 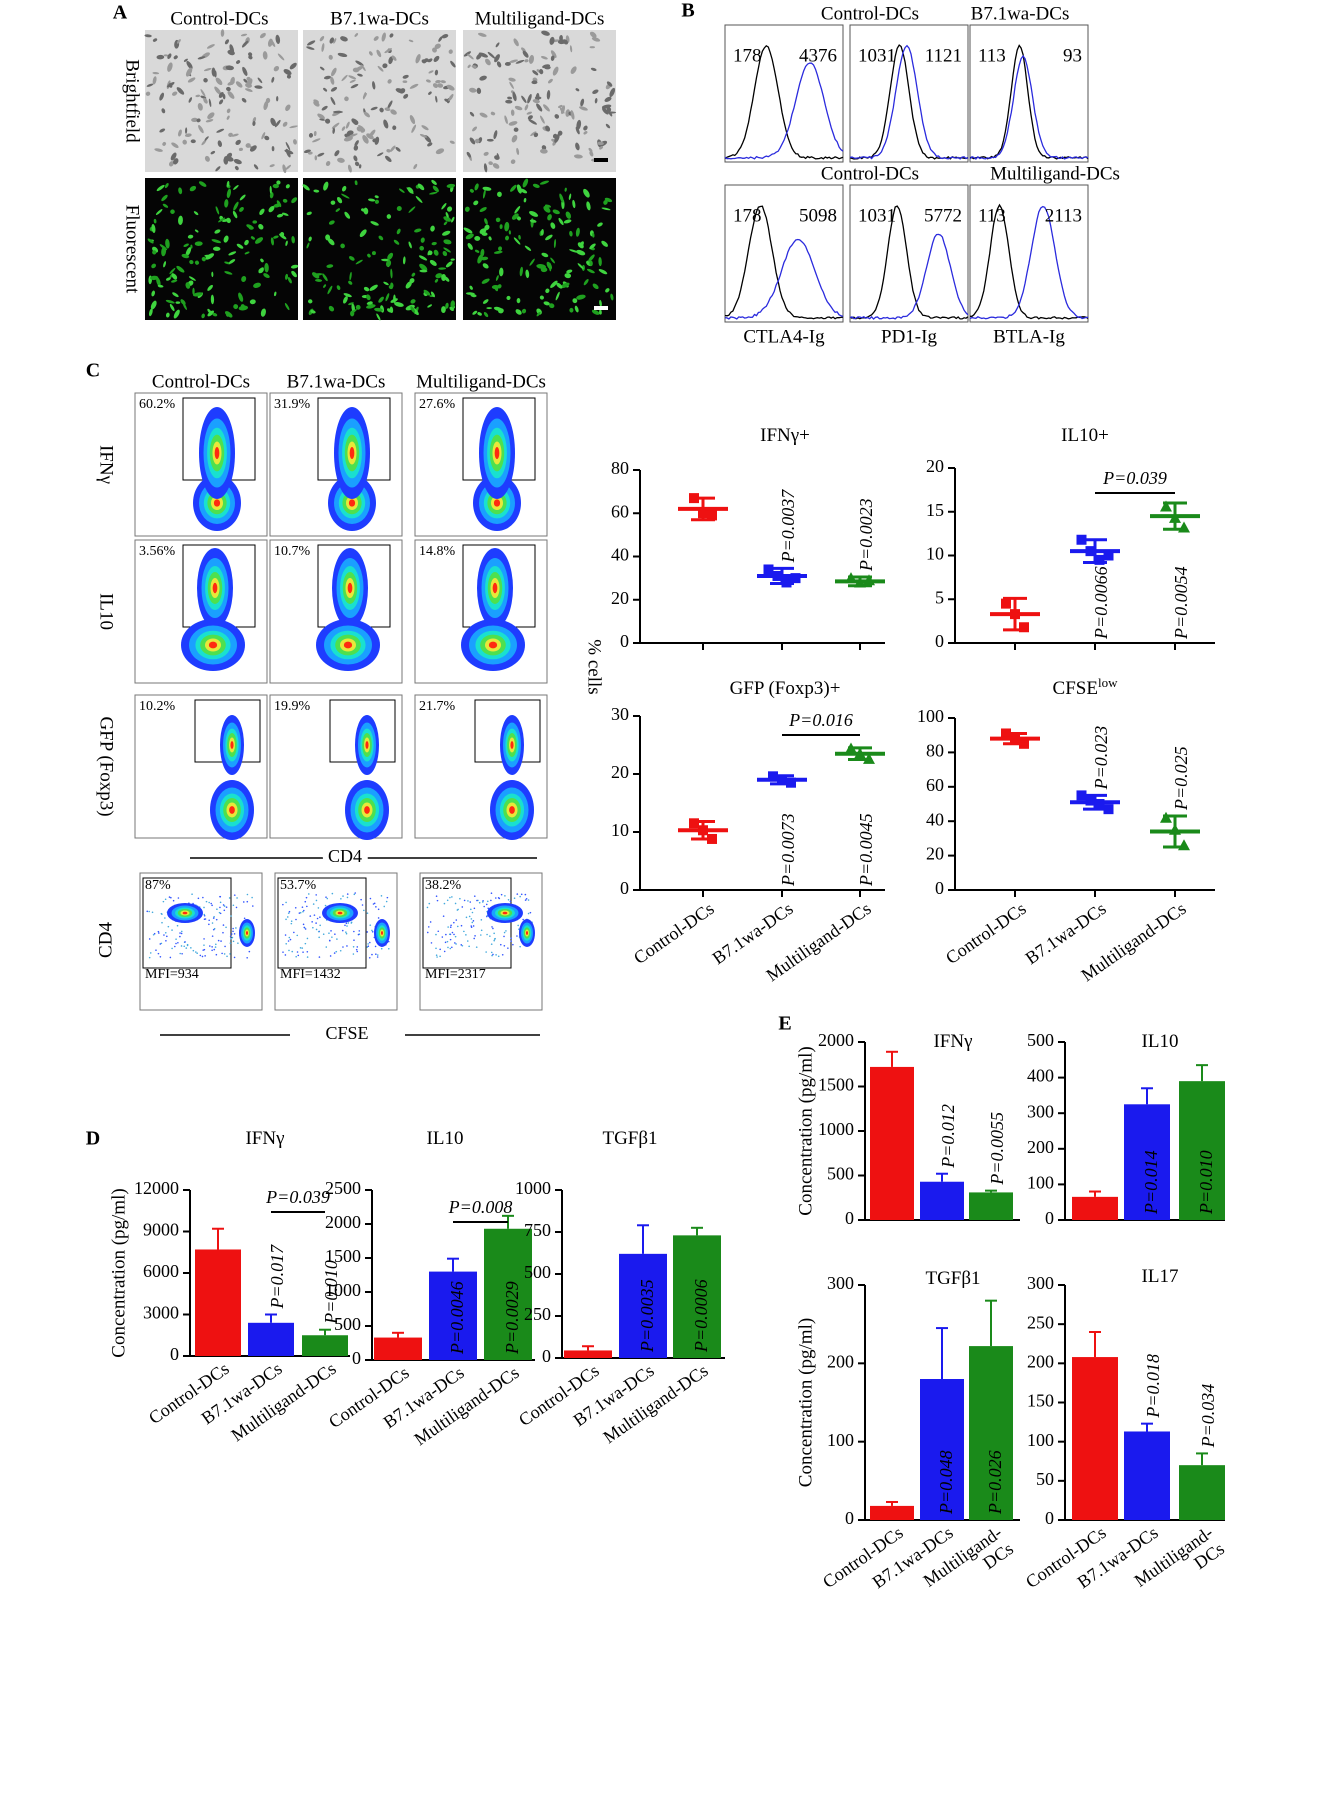 I want to click on chart-title-text: TGFβ1, so click(x=952, y=1278).